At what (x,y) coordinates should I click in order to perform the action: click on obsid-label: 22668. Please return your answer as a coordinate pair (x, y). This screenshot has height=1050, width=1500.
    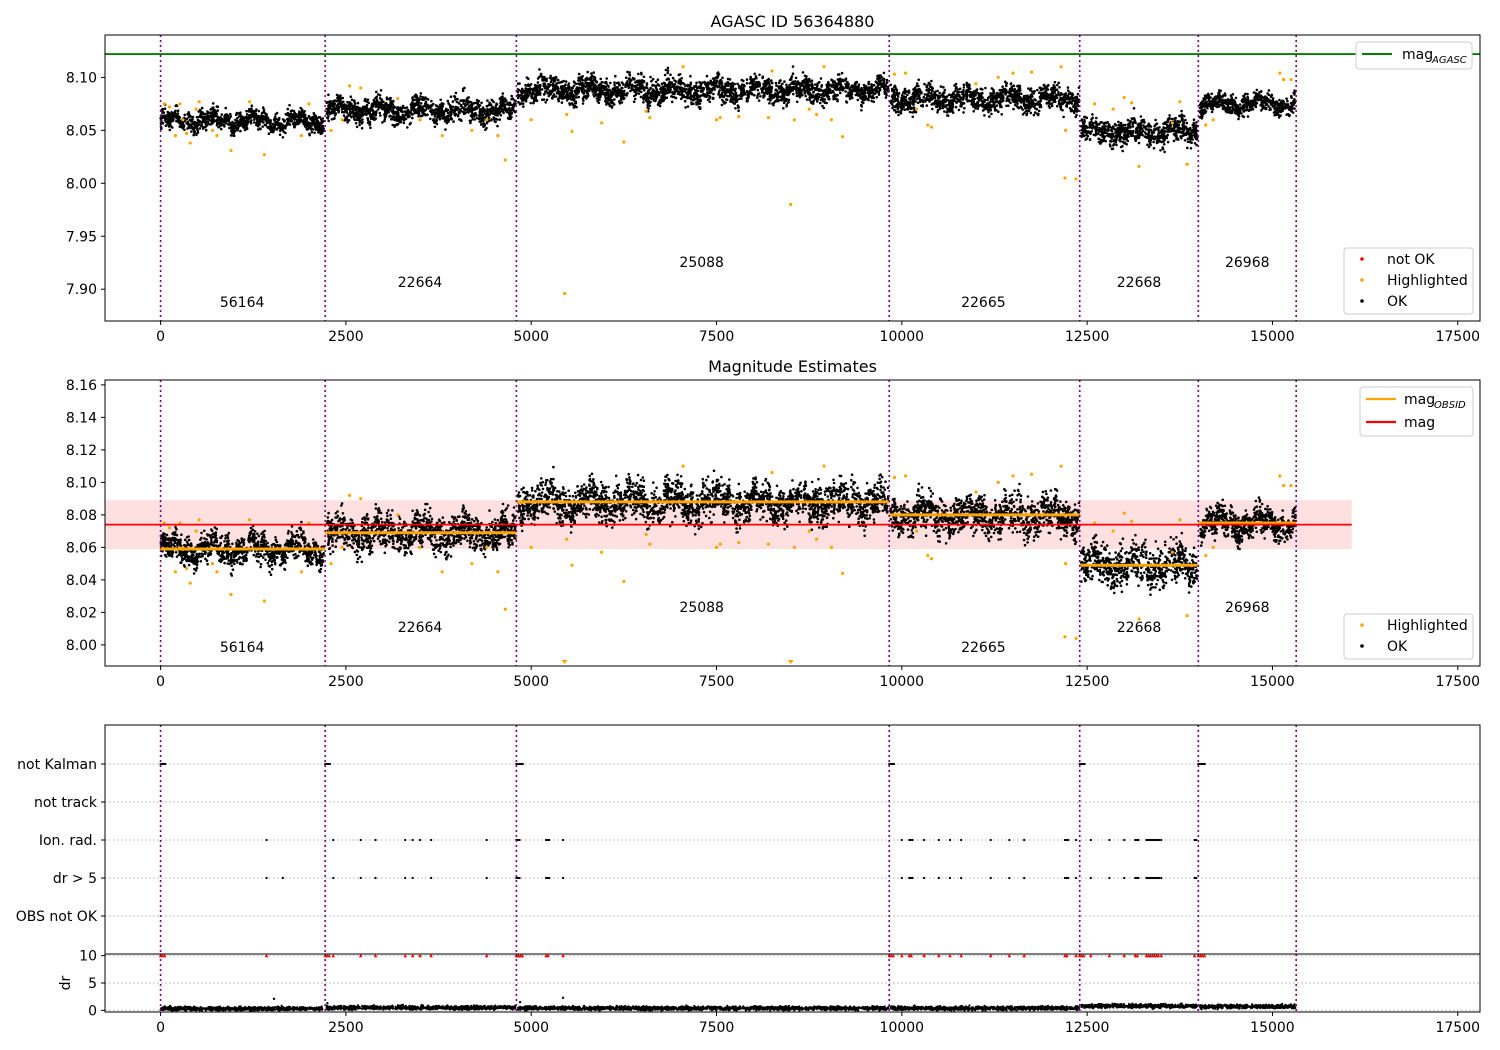
    Looking at the image, I should click on (1139, 628).